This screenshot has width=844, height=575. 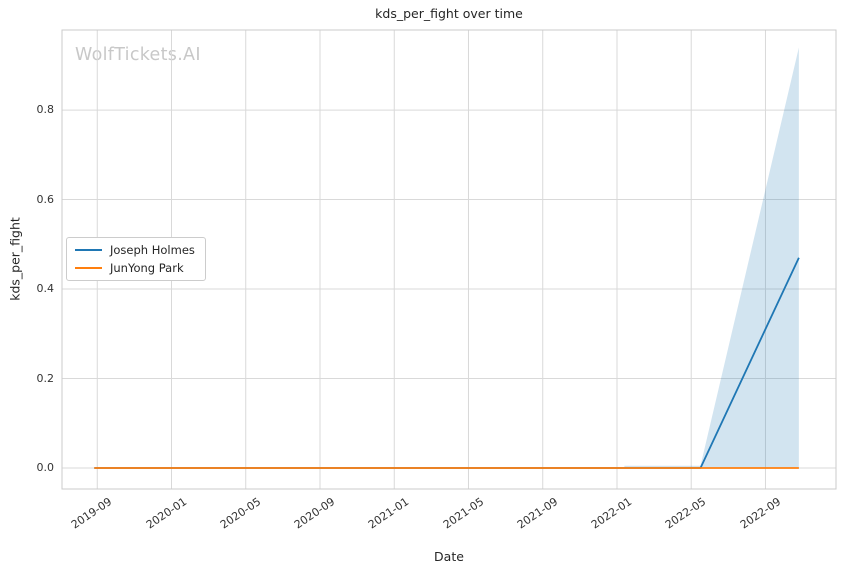 I want to click on x-axis-label: Date, so click(x=449, y=556).